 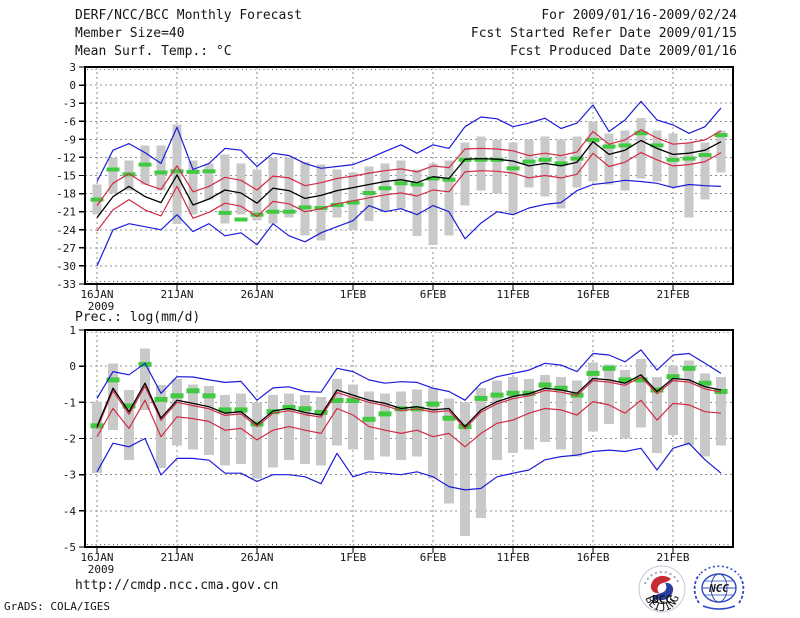 I want to click on precip-chart-title: Prec.: log(mm/d), so click(x=138, y=317).